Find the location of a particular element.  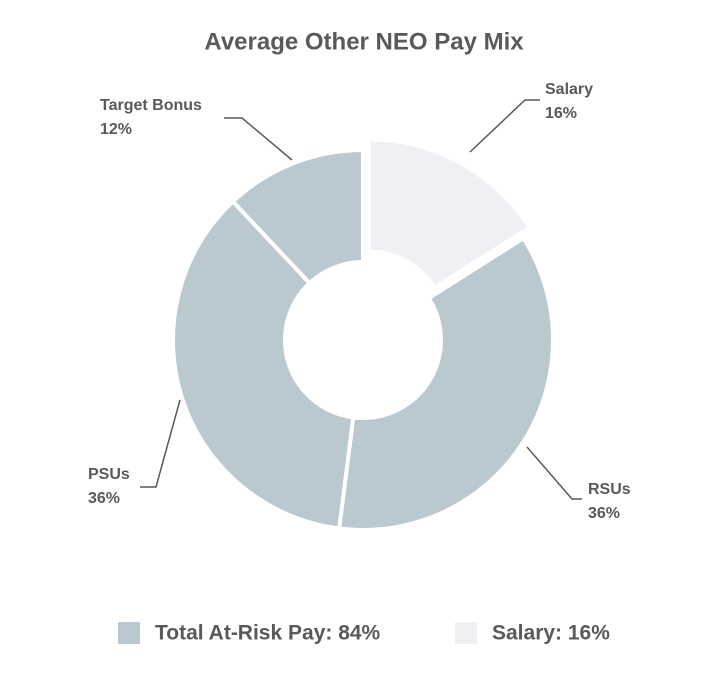

slice-label: Salary is located at coordinates (569, 89).